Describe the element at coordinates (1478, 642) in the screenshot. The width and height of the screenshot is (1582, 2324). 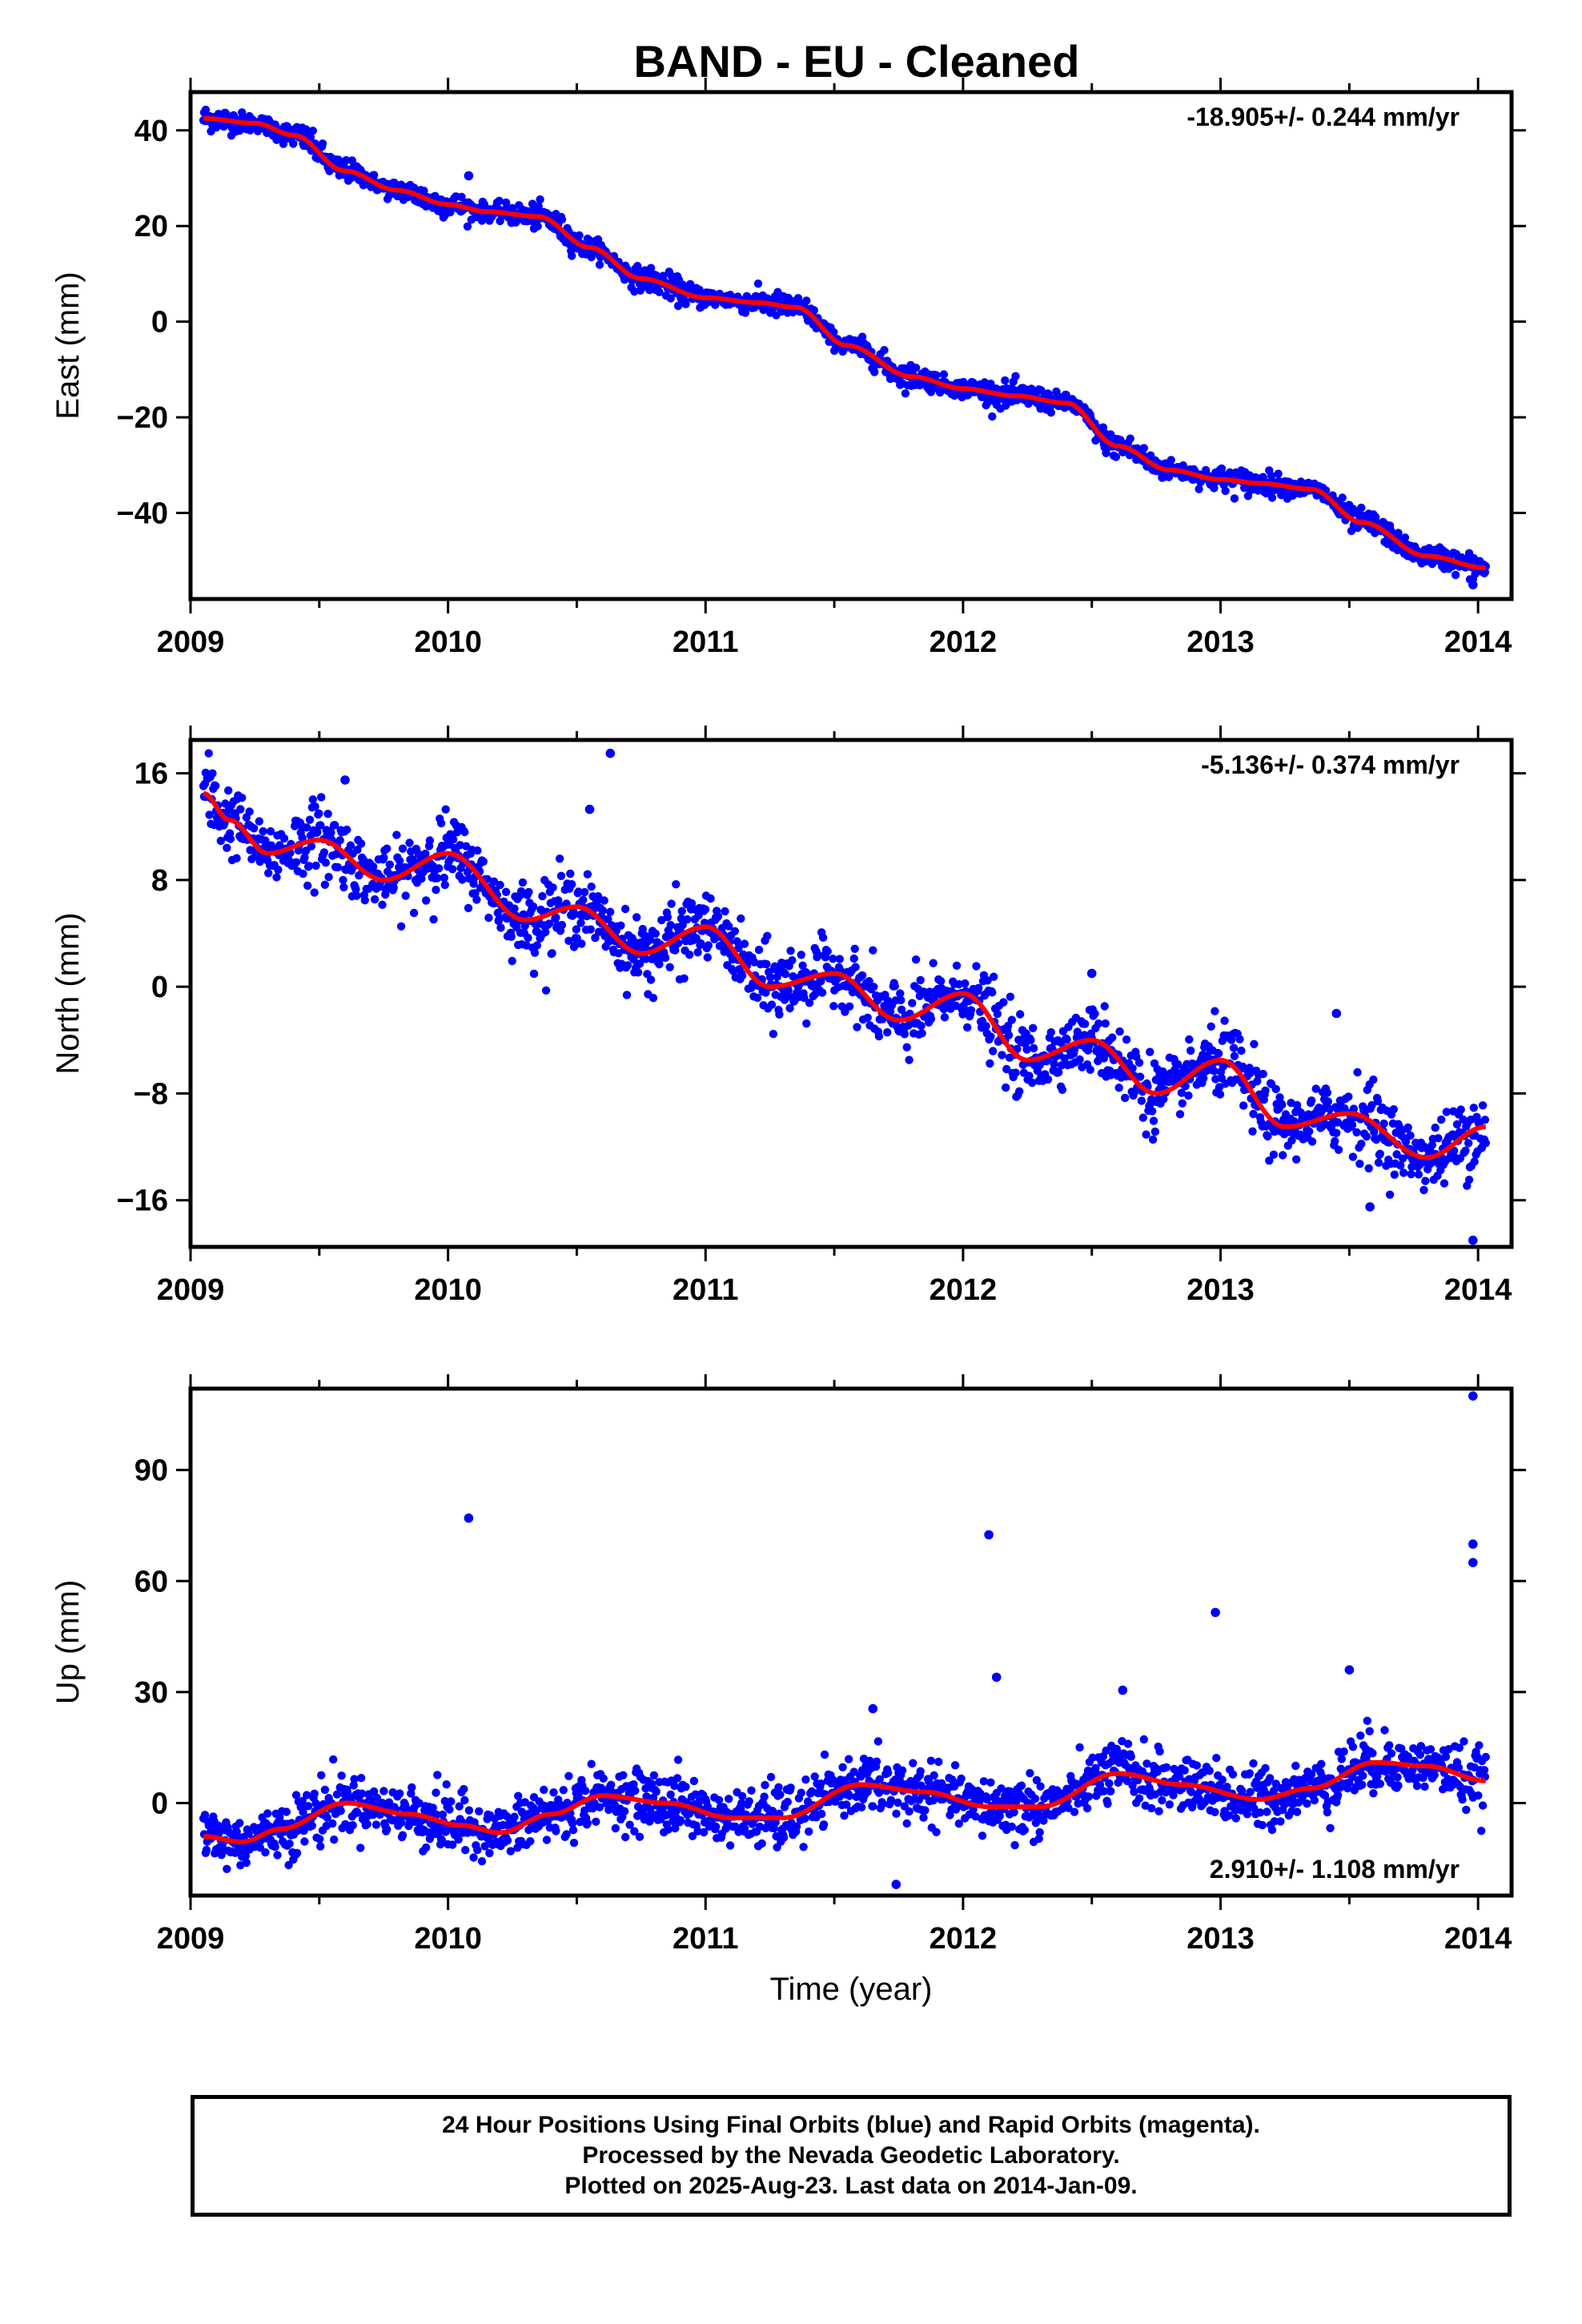
I see `x-tick-label: 2014` at that location.